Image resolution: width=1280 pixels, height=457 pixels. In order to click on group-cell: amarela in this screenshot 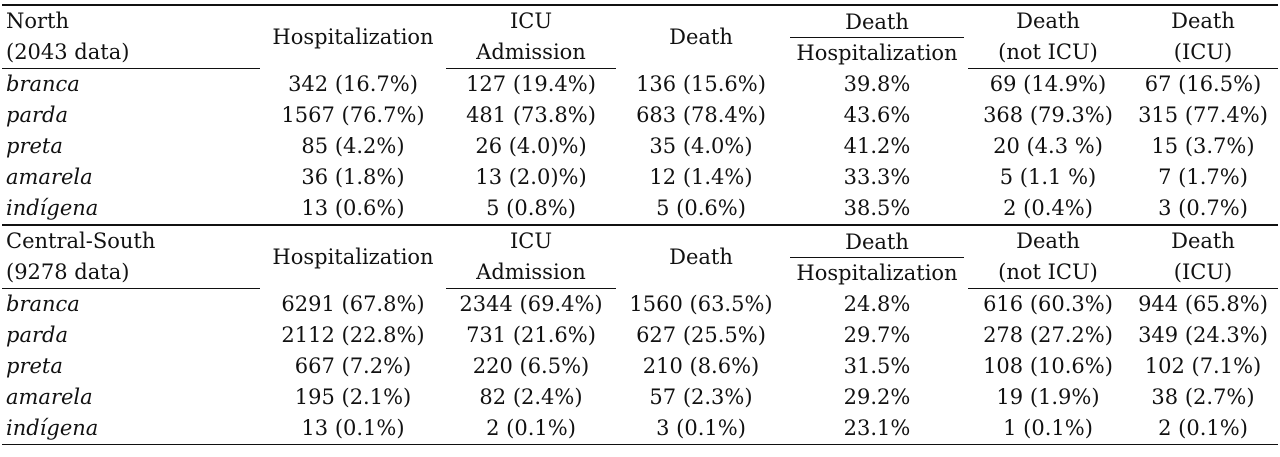, I will do `click(49, 177)`.